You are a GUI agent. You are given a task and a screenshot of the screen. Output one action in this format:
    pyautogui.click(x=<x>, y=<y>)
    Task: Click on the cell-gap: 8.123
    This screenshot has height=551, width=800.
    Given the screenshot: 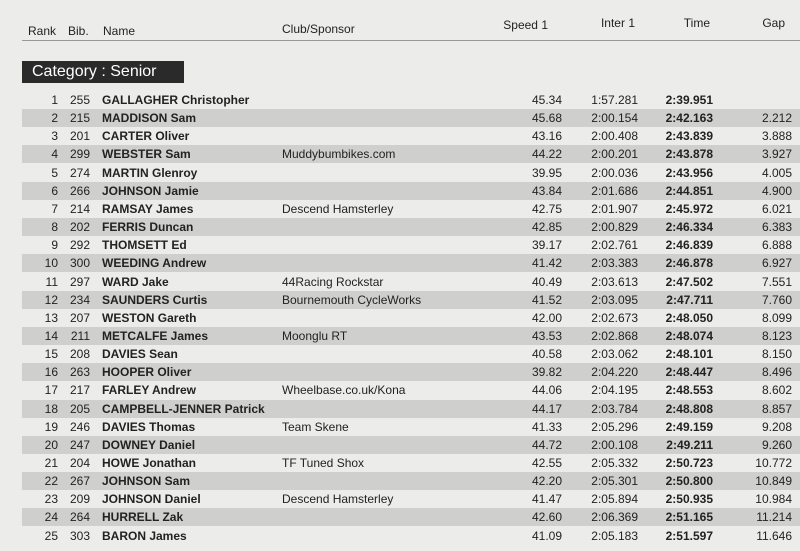 What is the action you would take?
    pyautogui.click(x=776, y=335)
    